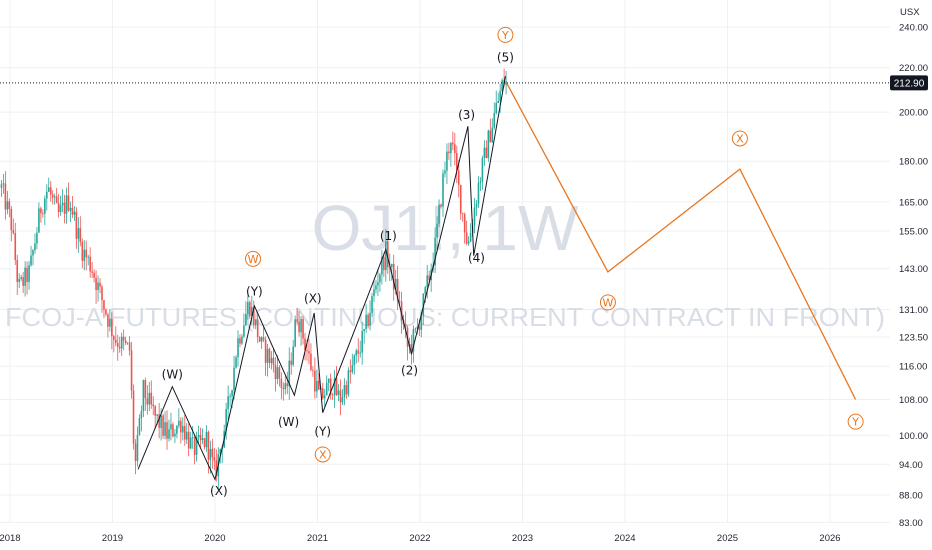 This screenshot has height=550, width=932. I want to click on circle-label: W, so click(607, 302).